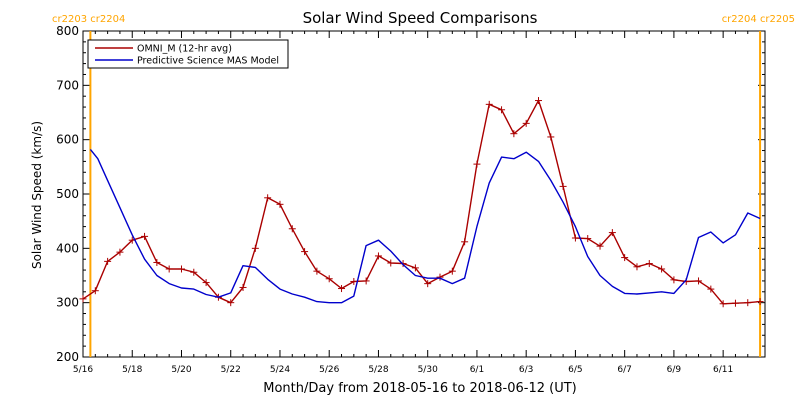 The height and width of the screenshot is (400, 800). I want to click on x-tick-label: 6/5, so click(575, 370).